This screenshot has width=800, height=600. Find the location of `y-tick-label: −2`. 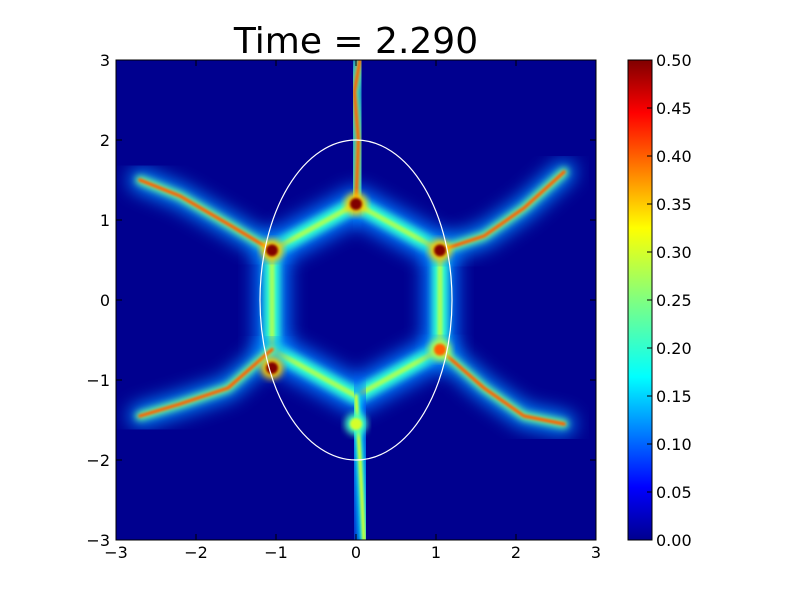

y-tick-label: −2 is located at coordinates (98, 460).